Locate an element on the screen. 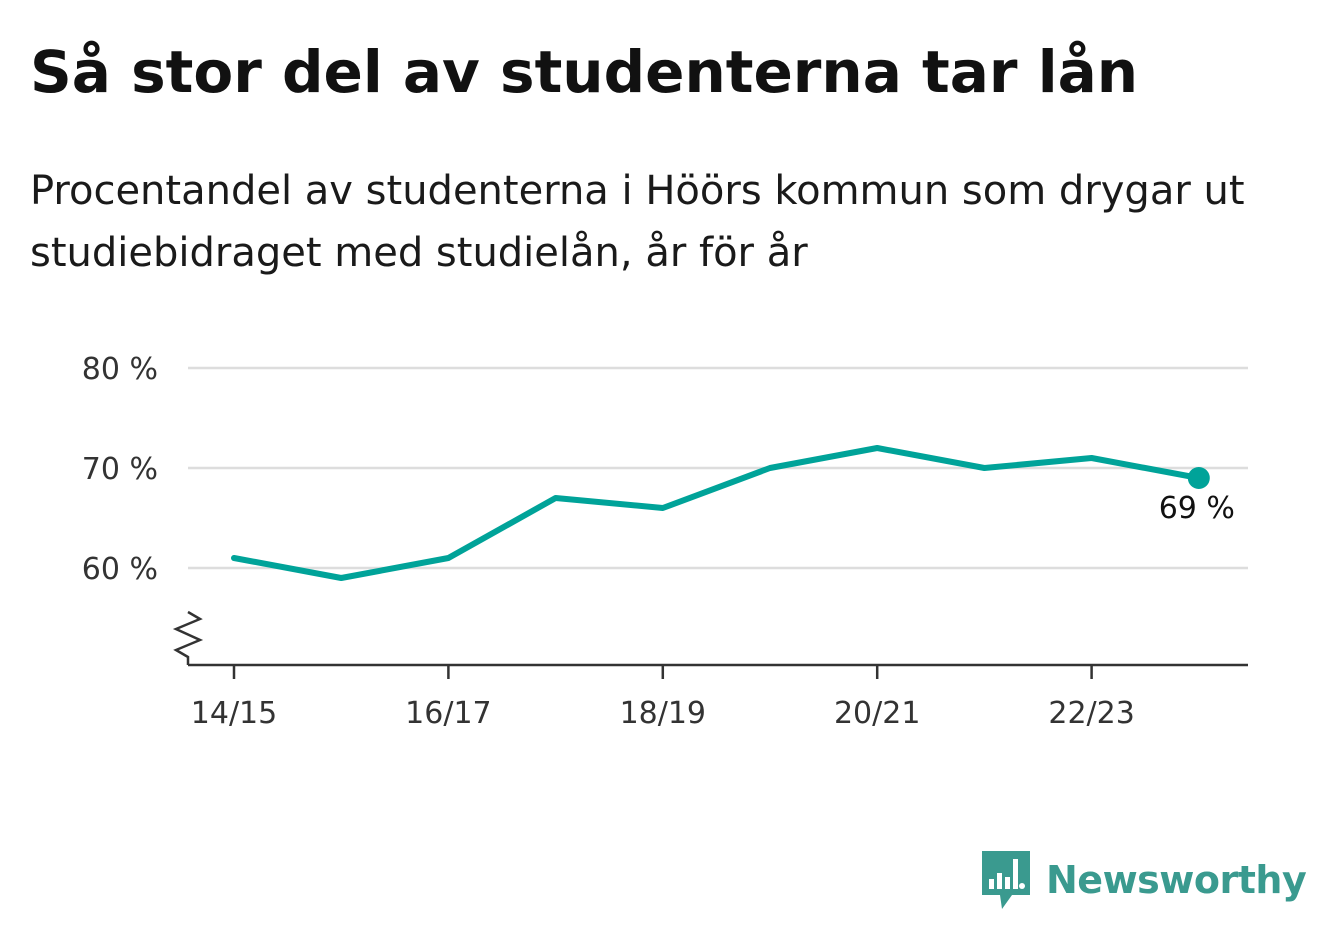  y-tick-label: 70 % is located at coordinates (120, 469).